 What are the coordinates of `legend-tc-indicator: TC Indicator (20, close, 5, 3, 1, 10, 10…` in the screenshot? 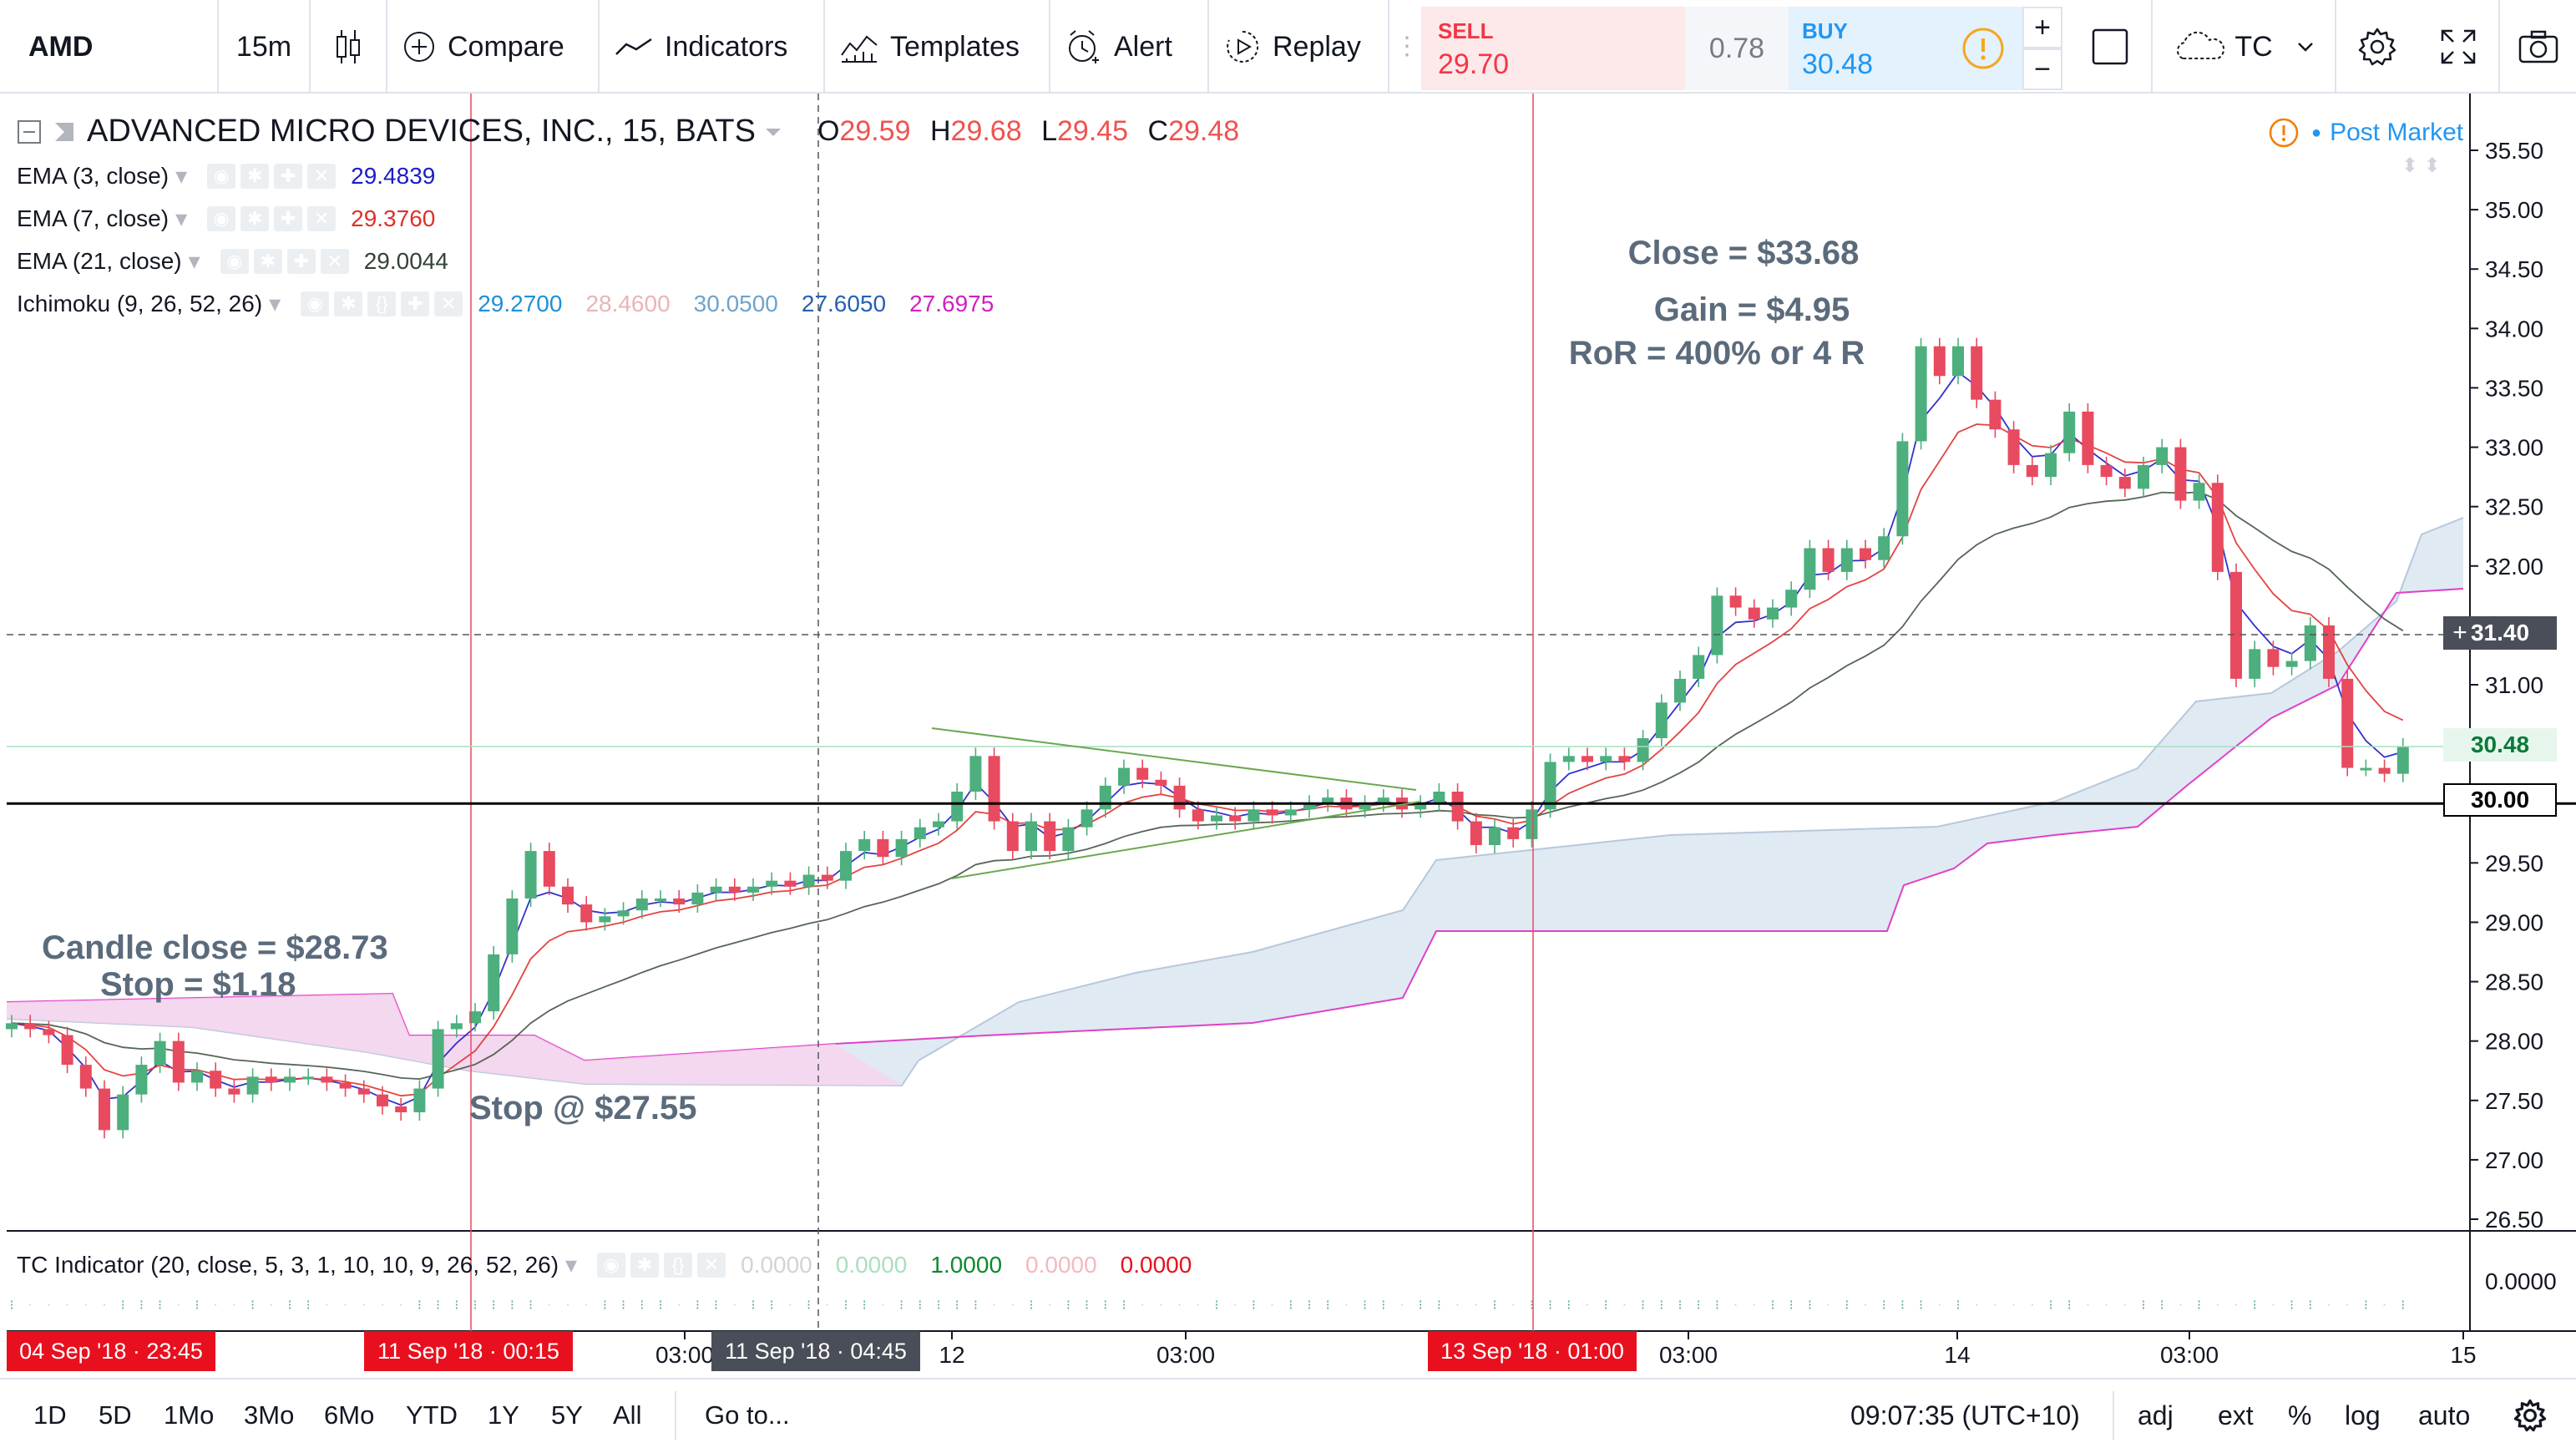 It's located at (604, 1264).